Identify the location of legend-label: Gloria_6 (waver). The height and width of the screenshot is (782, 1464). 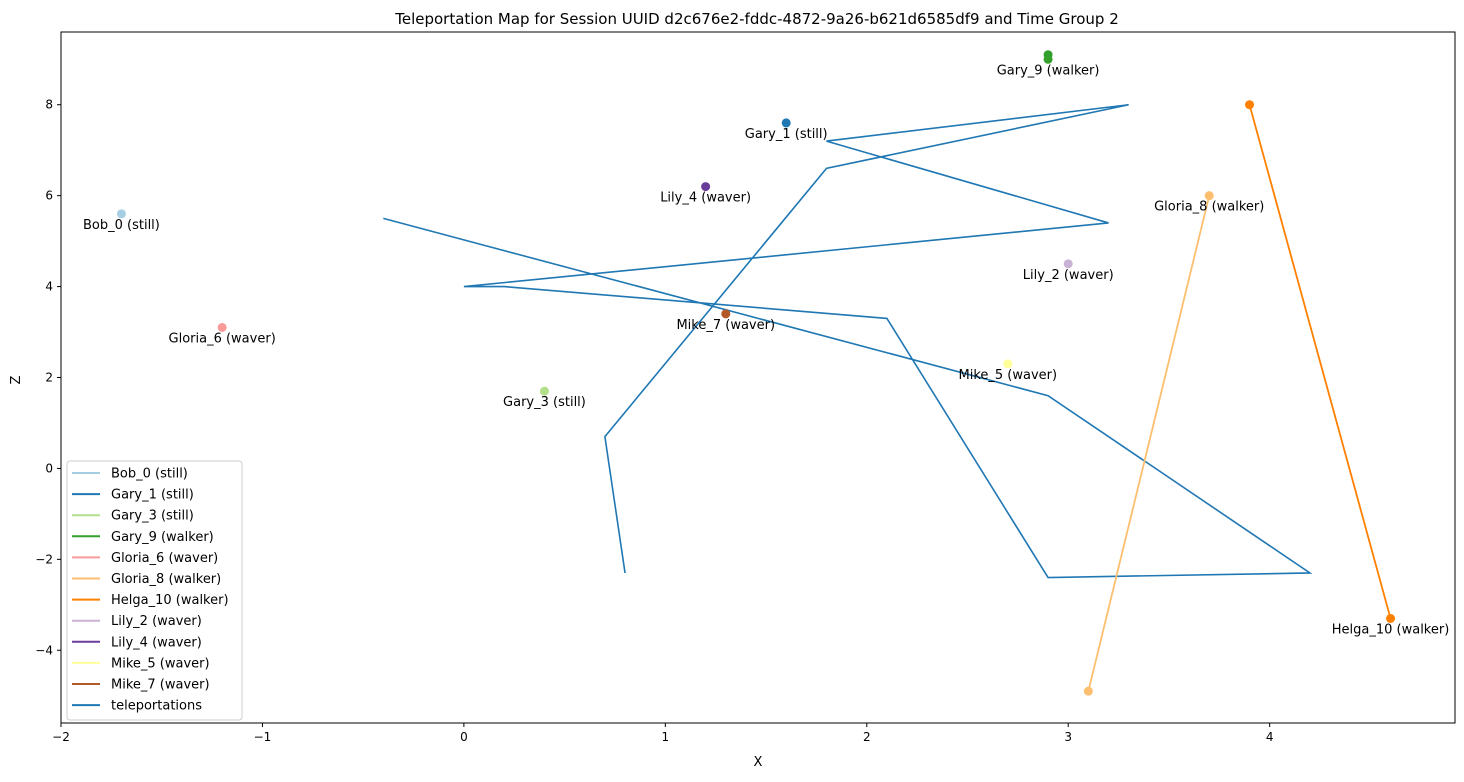
(164, 558).